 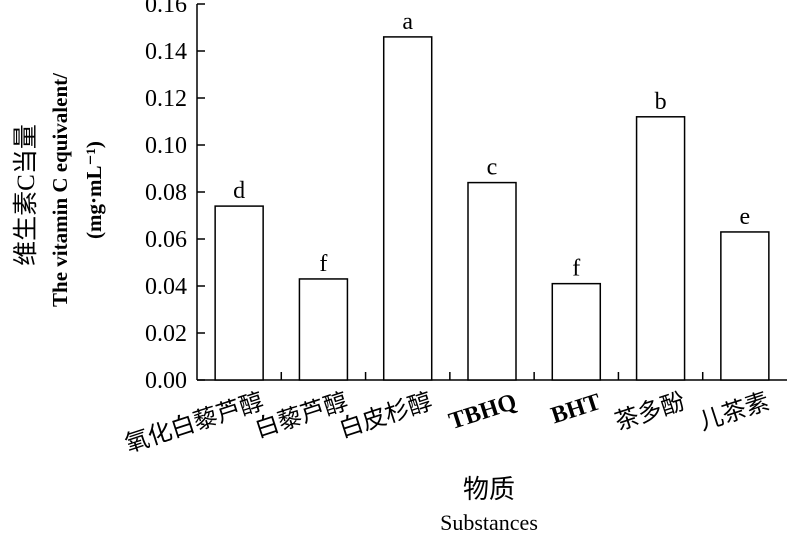 I want to click on y-axis-label-en: The vitamin C equivalent/, so click(x=60, y=189).